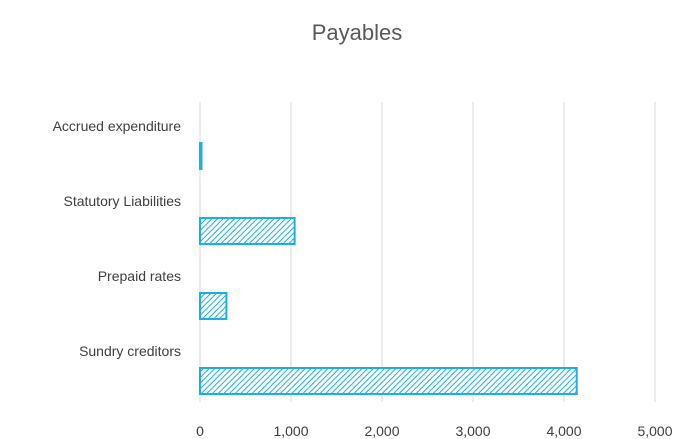  What do you see at coordinates (122, 201) in the screenshot?
I see `category-label: Statutory Liabilities` at bounding box center [122, 201].